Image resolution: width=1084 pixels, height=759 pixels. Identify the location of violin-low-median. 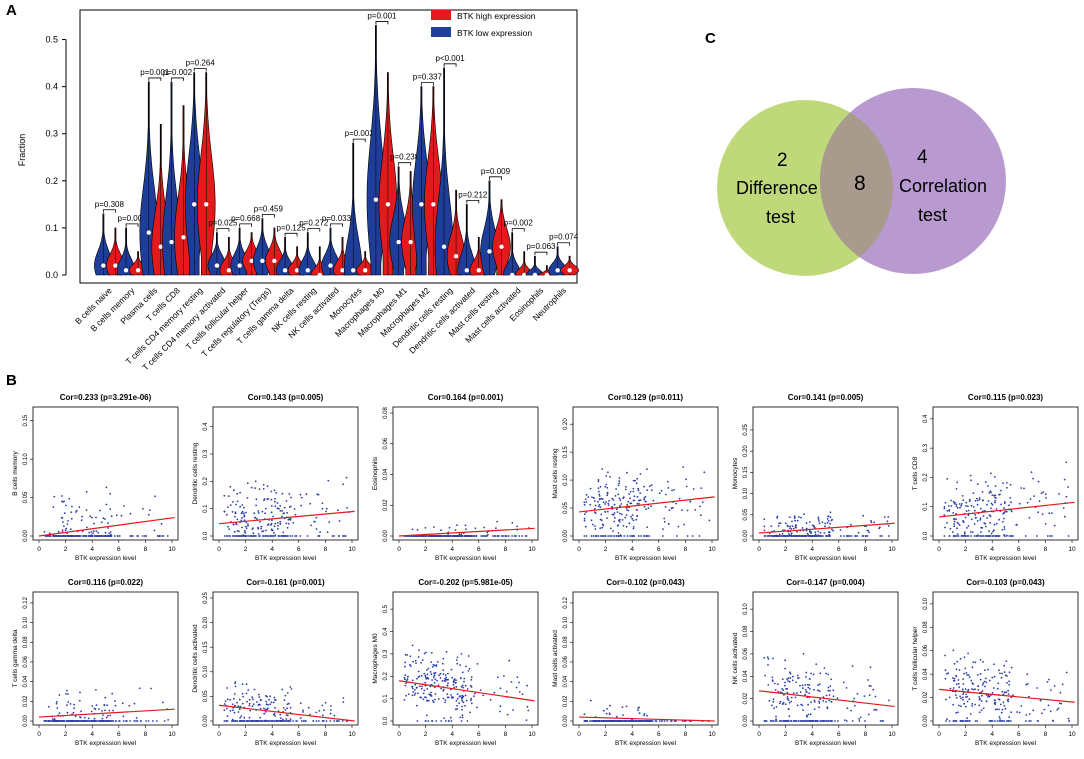
(148, 232).